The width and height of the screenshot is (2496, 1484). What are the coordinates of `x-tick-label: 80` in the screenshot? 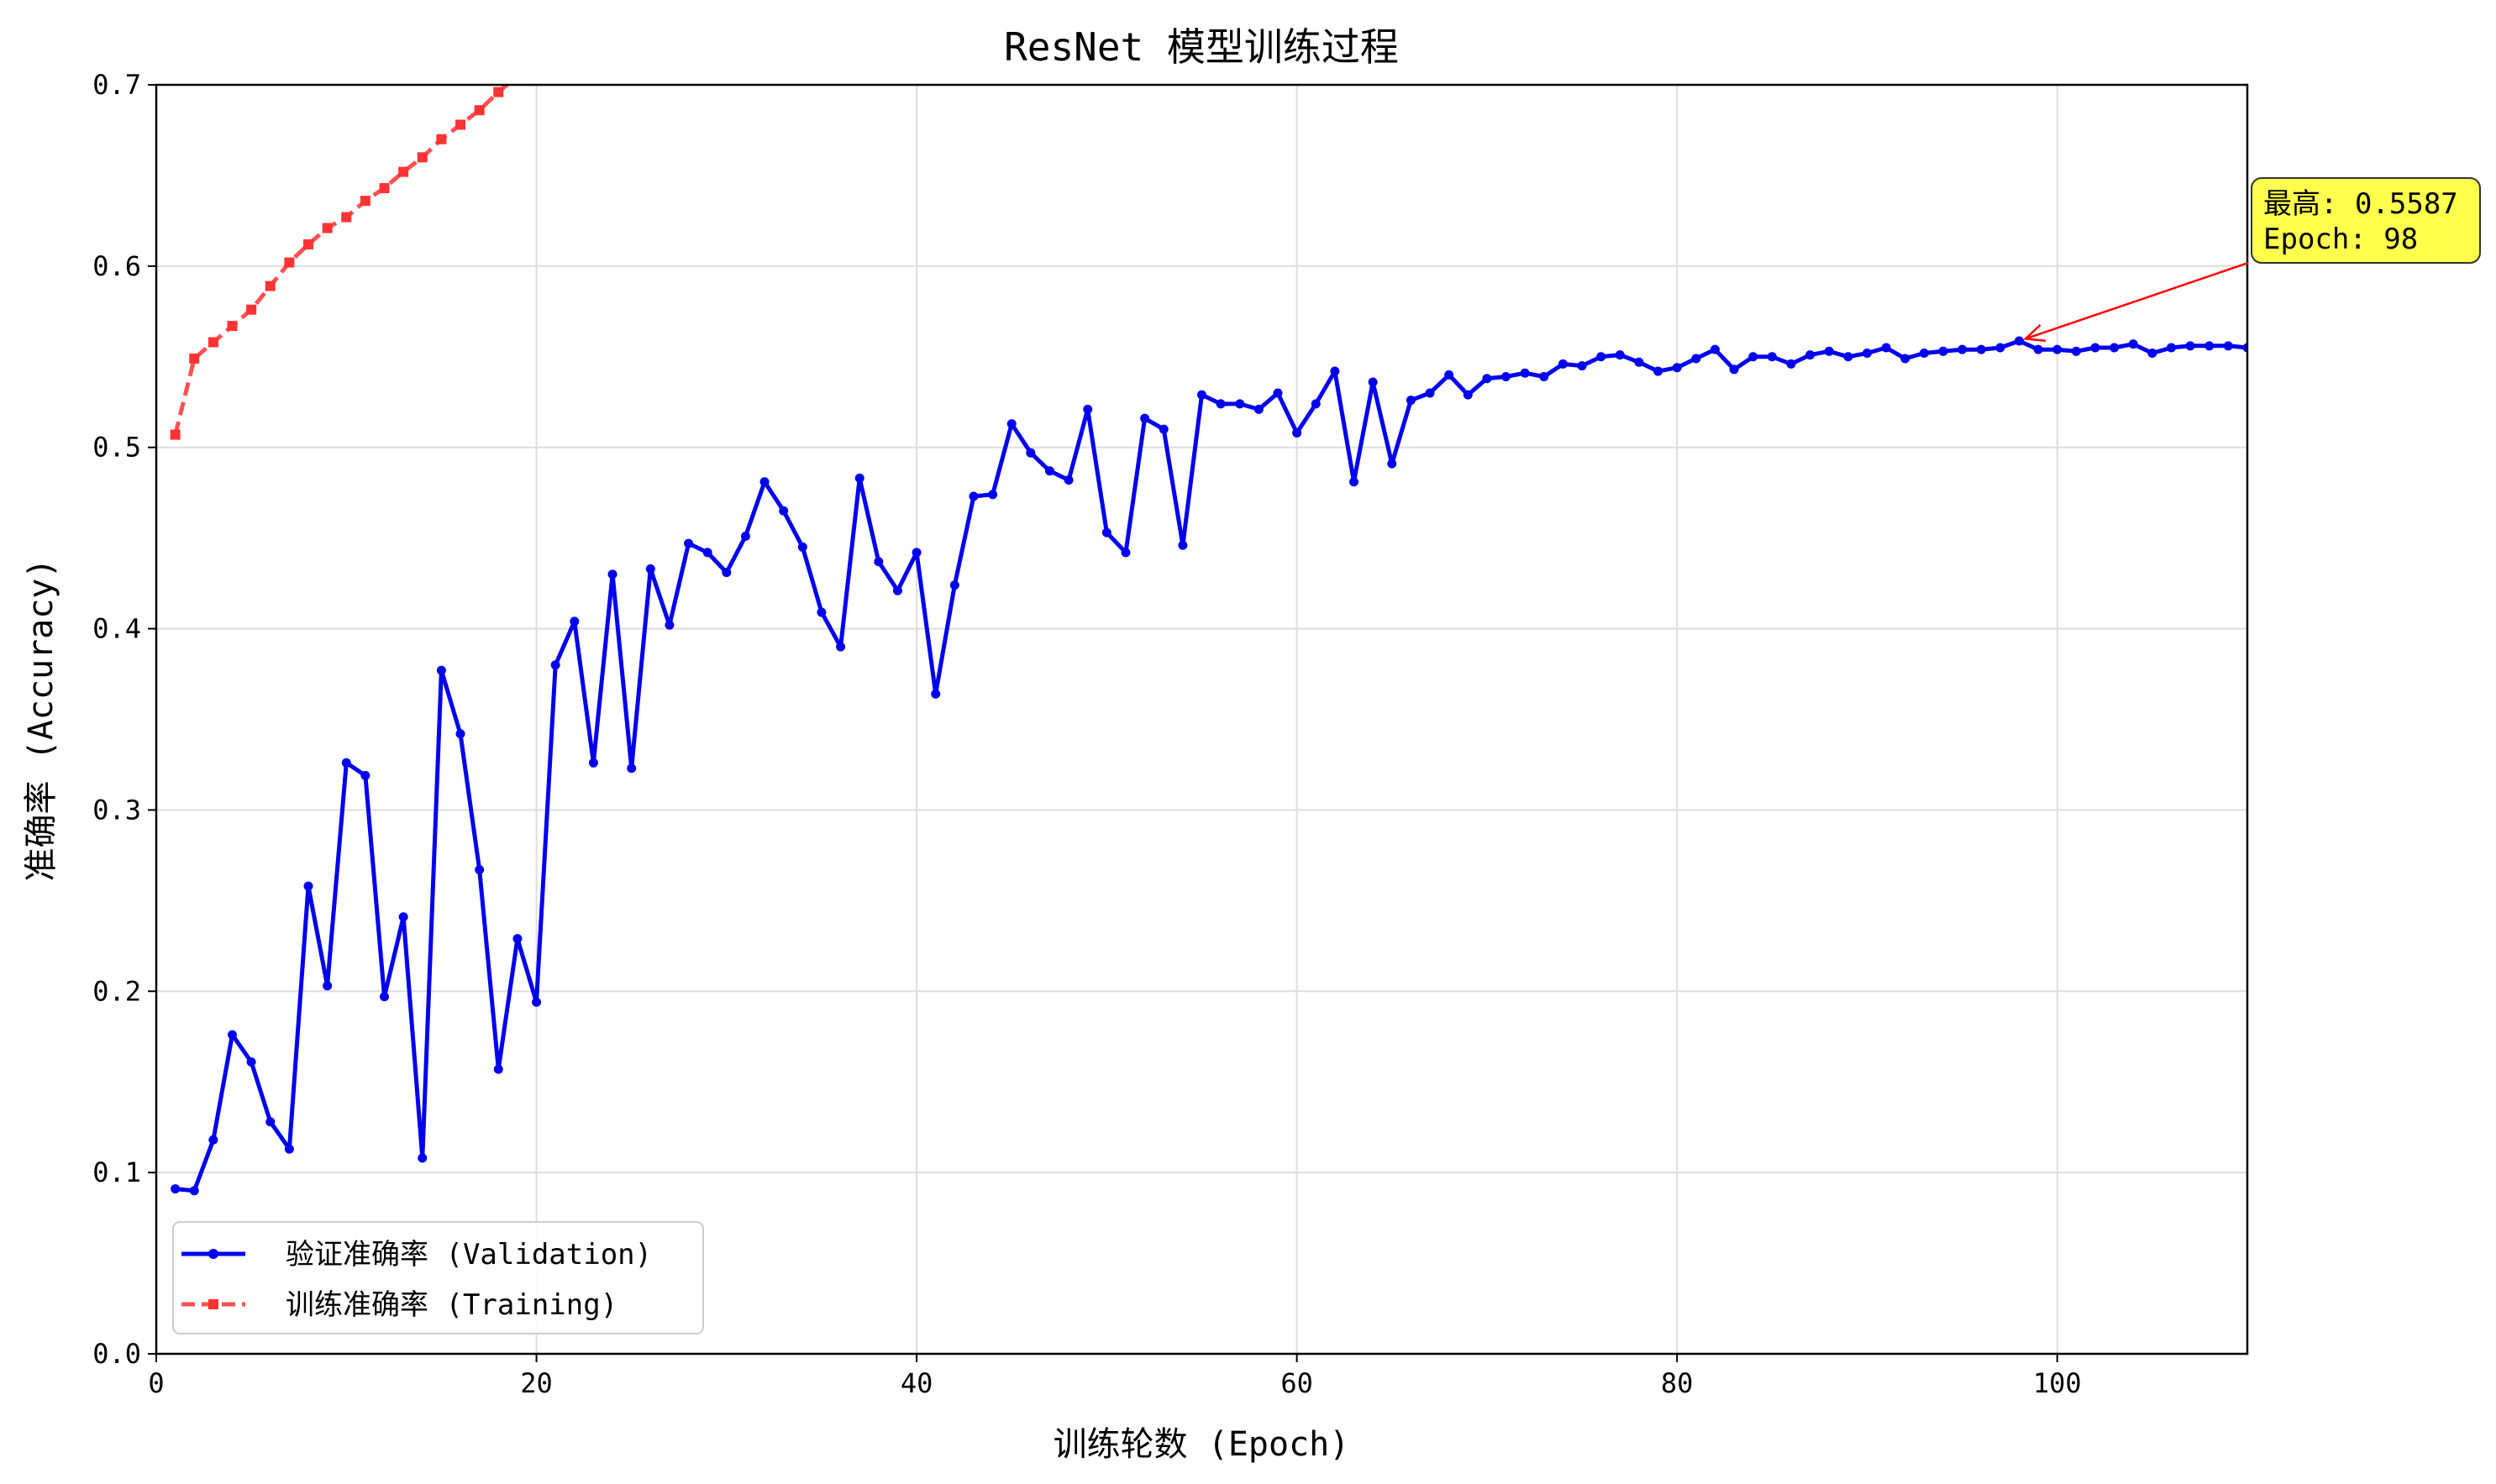 It's located at (1678, 1383).